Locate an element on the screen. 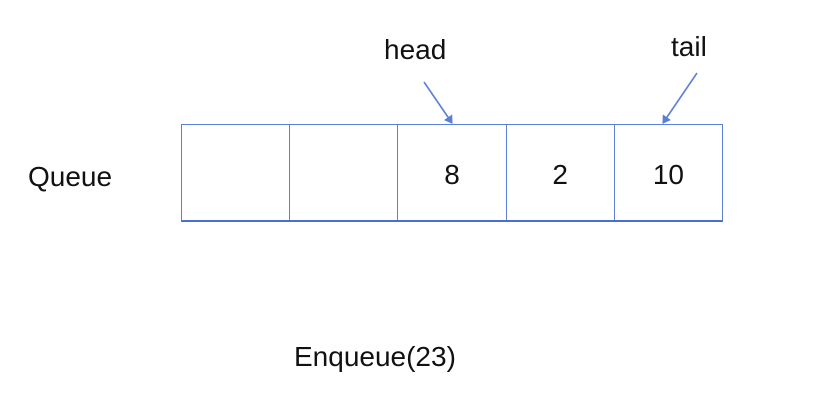 This screenshot has width=836, height=414. head-pointer-label: head is located at coordinates (415, 49).